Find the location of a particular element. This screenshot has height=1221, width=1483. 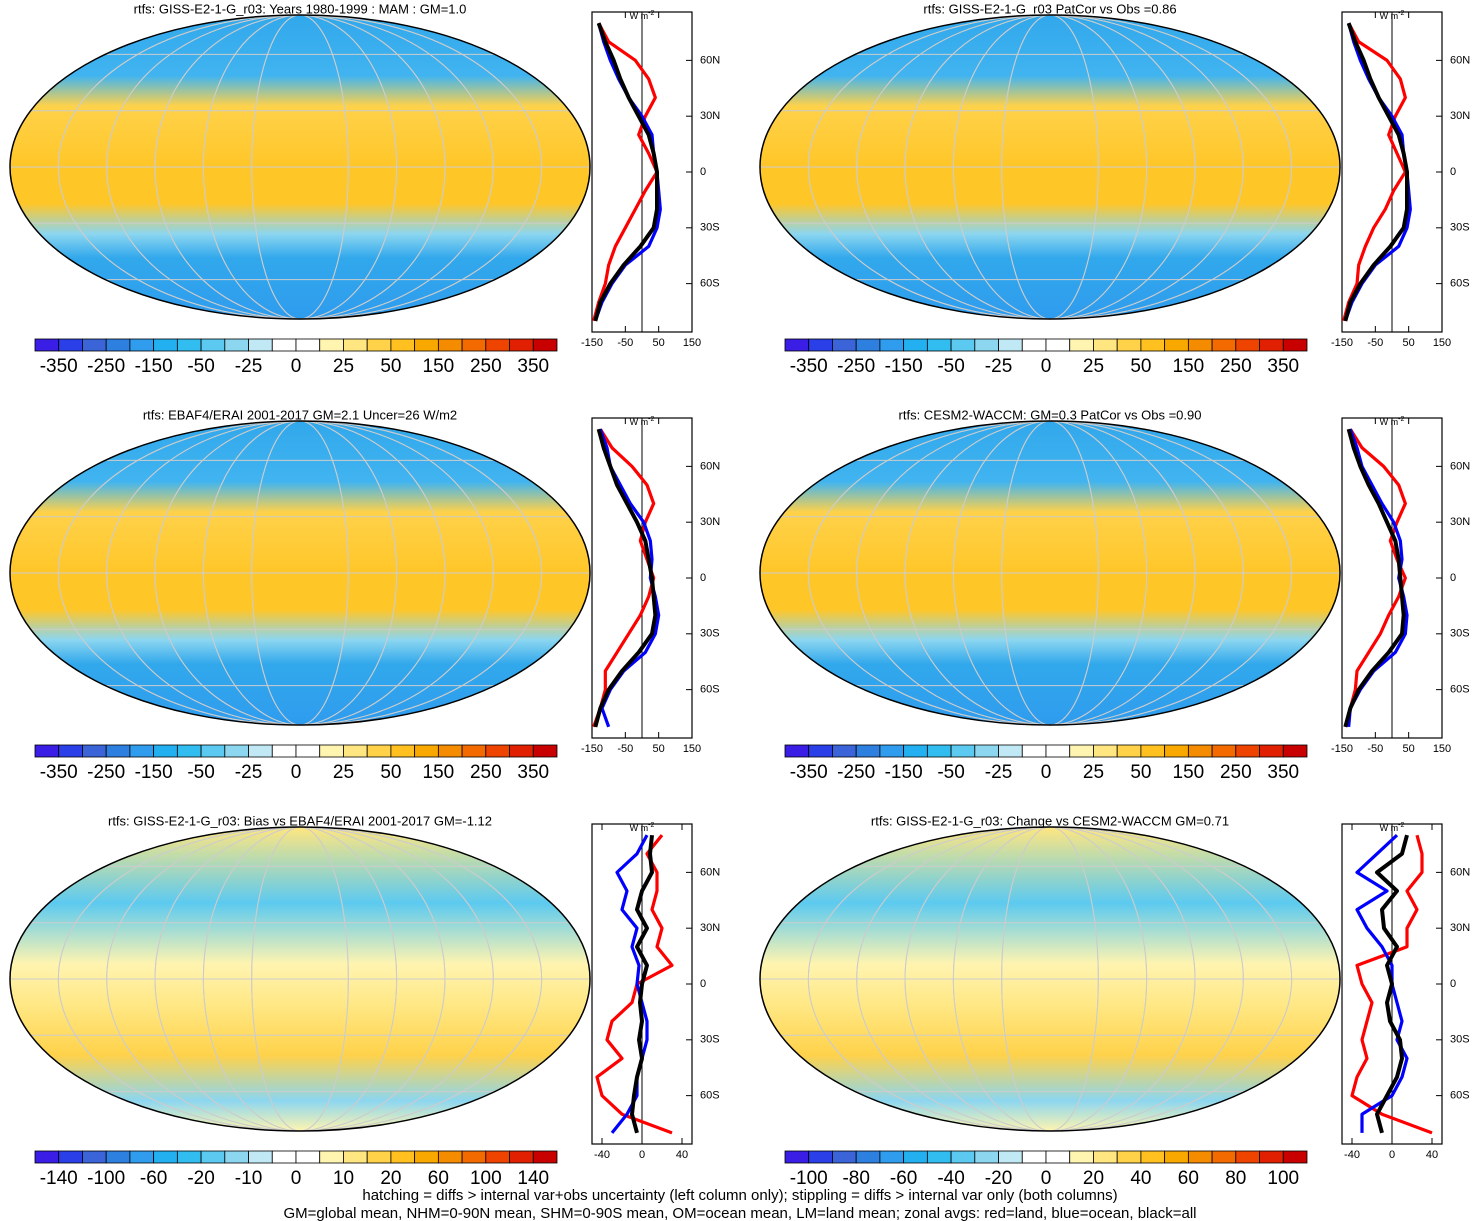

map-field is located at coordinates (300, 167).